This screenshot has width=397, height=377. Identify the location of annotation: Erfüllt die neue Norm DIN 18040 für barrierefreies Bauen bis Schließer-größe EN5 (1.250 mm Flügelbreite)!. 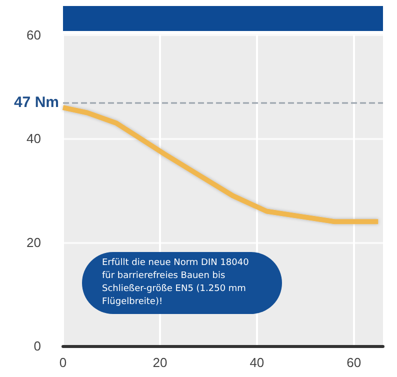
(176, 283).